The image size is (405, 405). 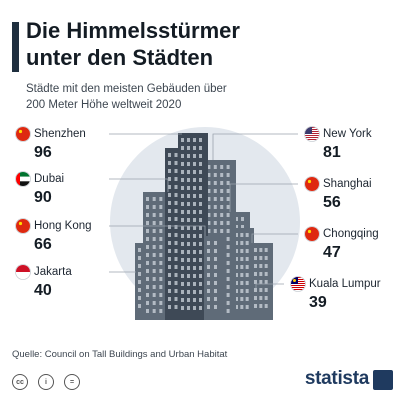 I want to click on city-name-label: Shanghai, so click(x=347, y=184).